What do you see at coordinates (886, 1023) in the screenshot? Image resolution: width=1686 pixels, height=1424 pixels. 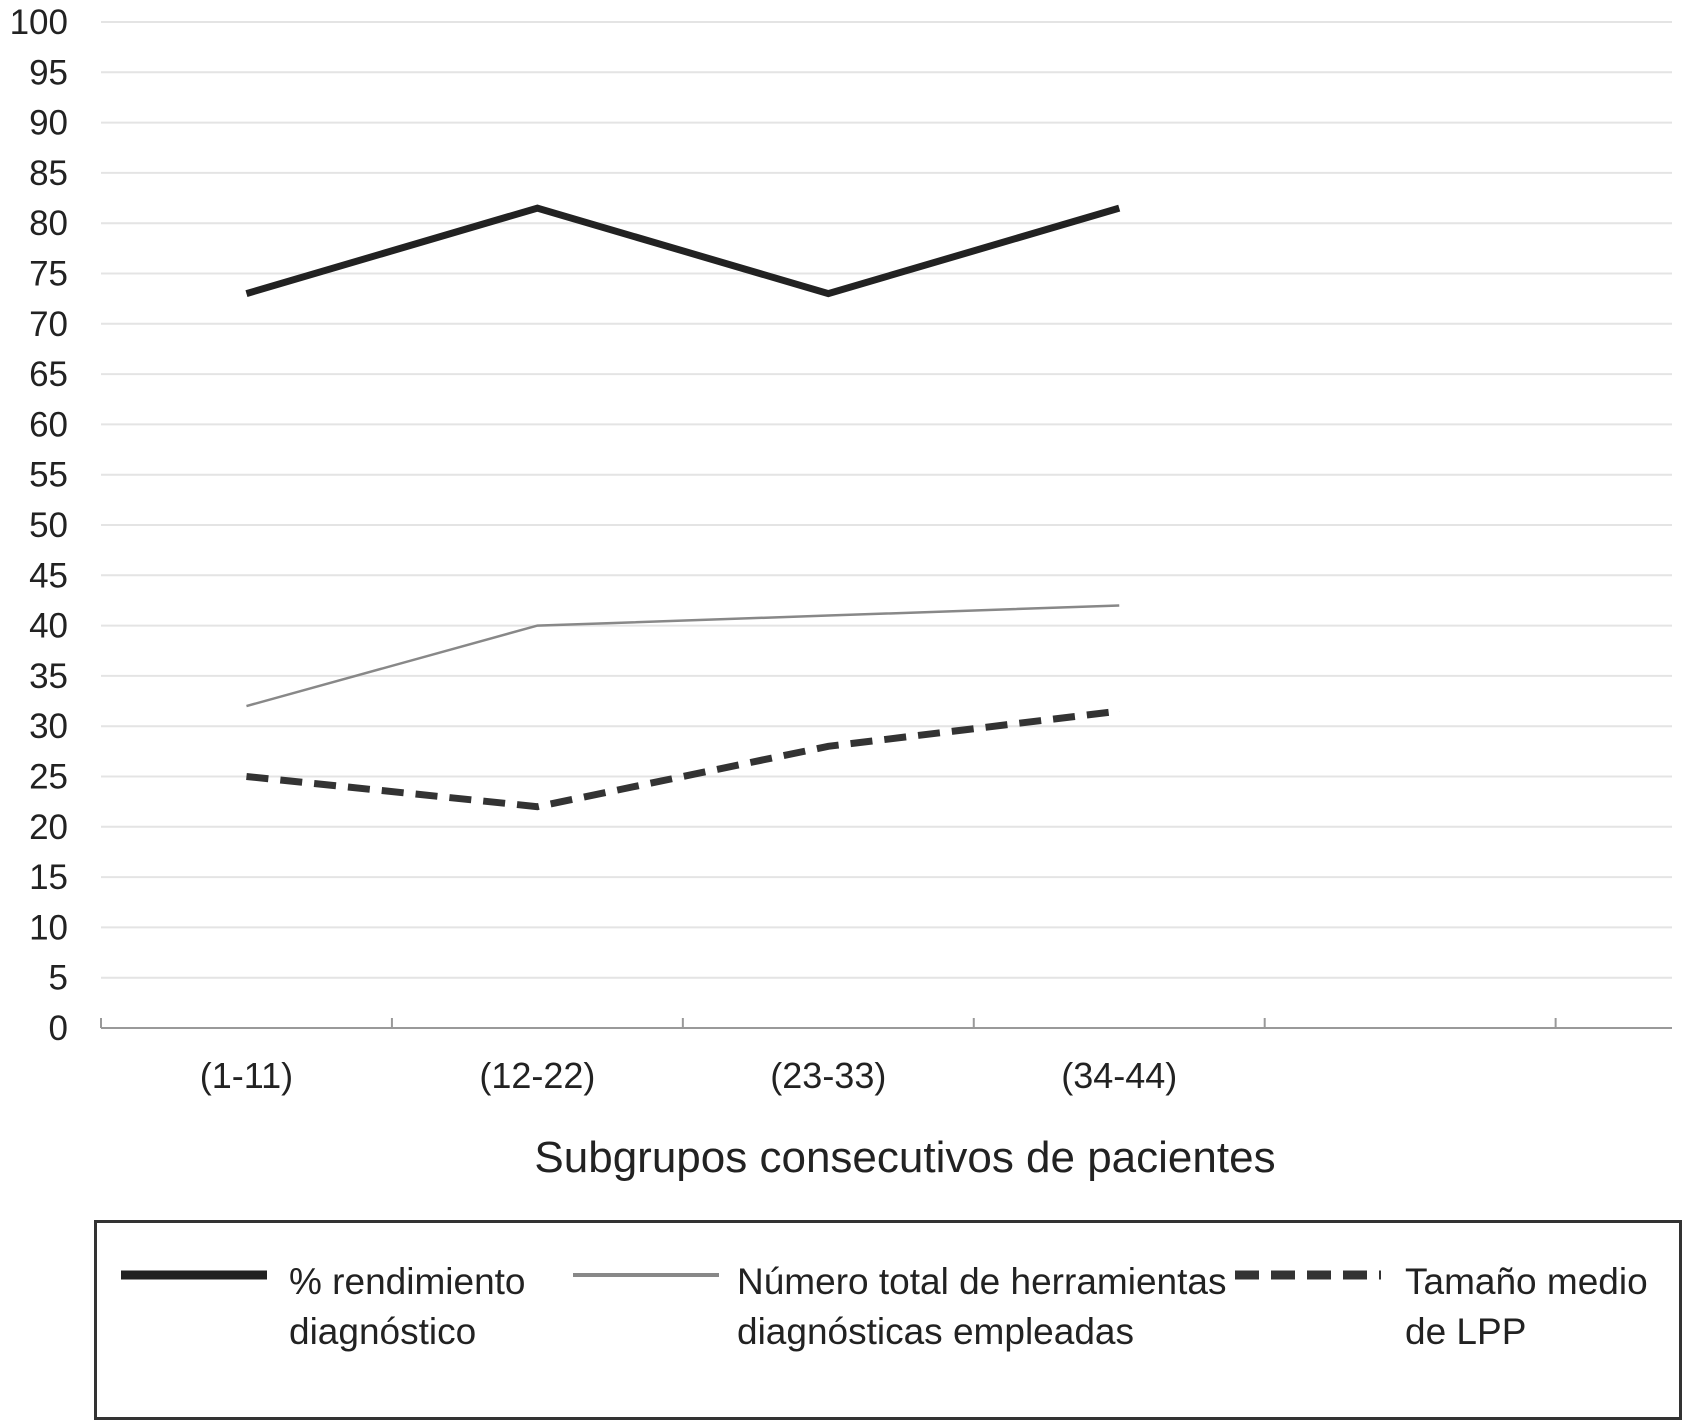 I see `x-axis` at bounding box center [886, 1023].